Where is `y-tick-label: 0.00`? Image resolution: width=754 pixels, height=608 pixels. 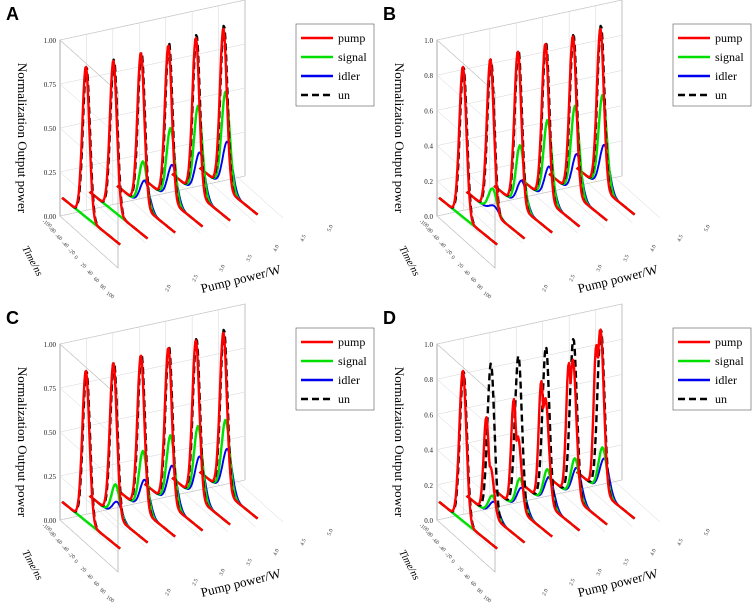
y-tick-label: 0.00 is located at coordinates (50, 521).